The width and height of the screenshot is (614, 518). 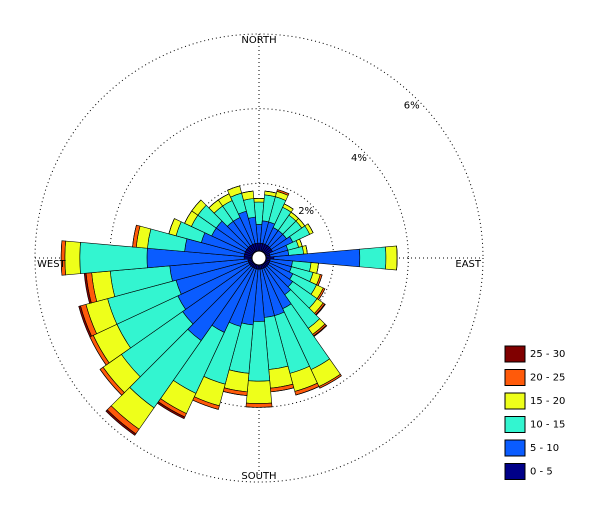 What do you see at coordinates (259, 258) in the screenshot?
I see `calm-circle` at bounding box center [259, 258].